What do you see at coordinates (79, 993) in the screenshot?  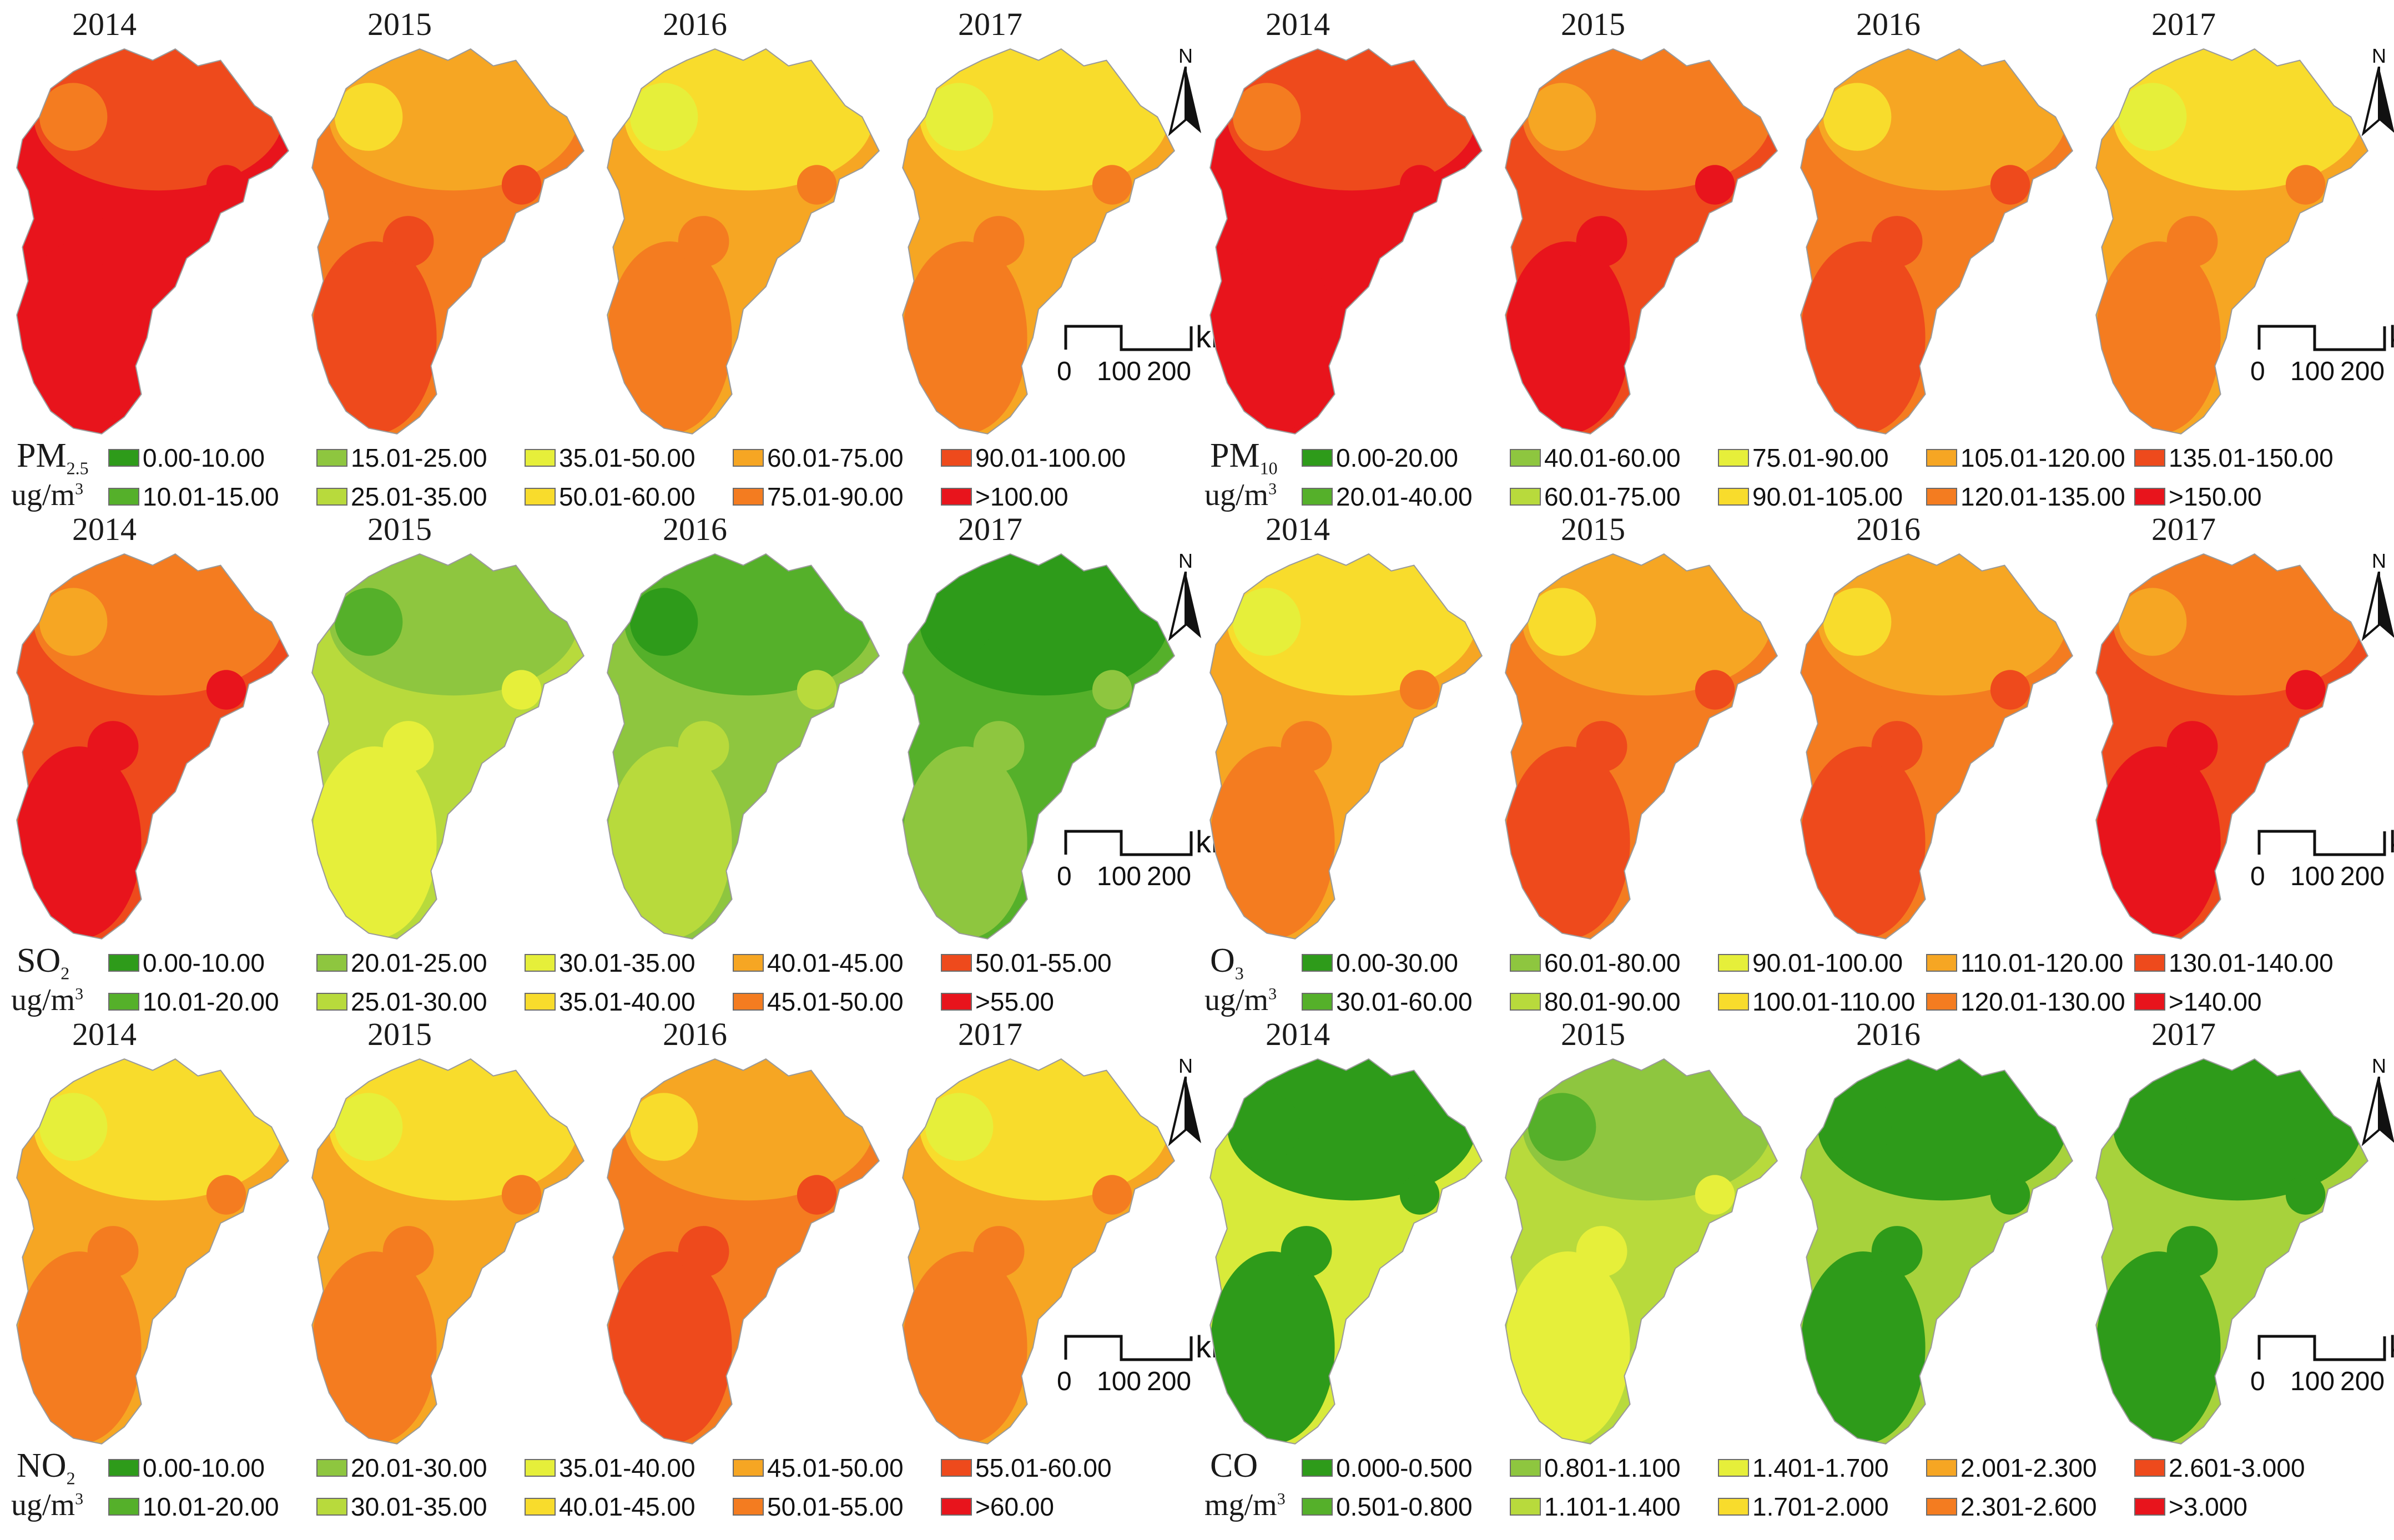 I see `unit-superscript: 3` at bounding box center [79, 993].